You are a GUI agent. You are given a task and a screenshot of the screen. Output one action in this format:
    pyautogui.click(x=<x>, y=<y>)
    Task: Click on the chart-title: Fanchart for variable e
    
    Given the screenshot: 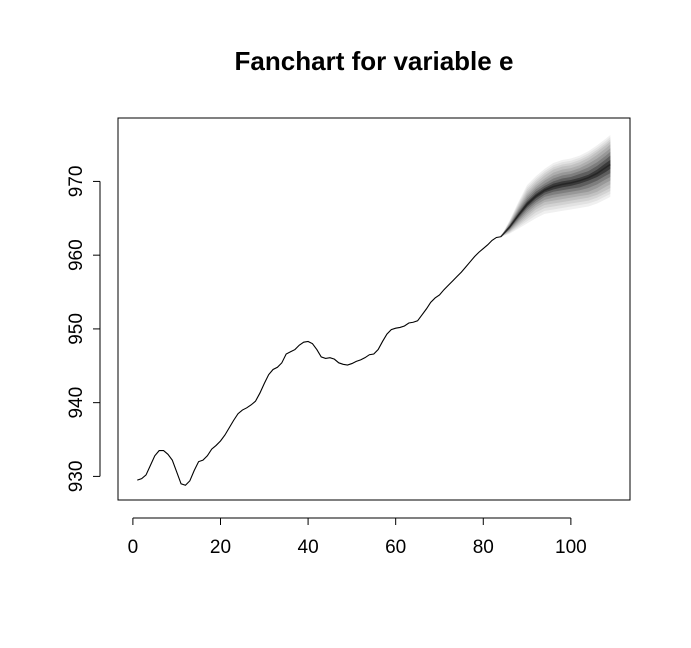 What is the action you would take?
    pyautogui.click(x=374, y=61)
    